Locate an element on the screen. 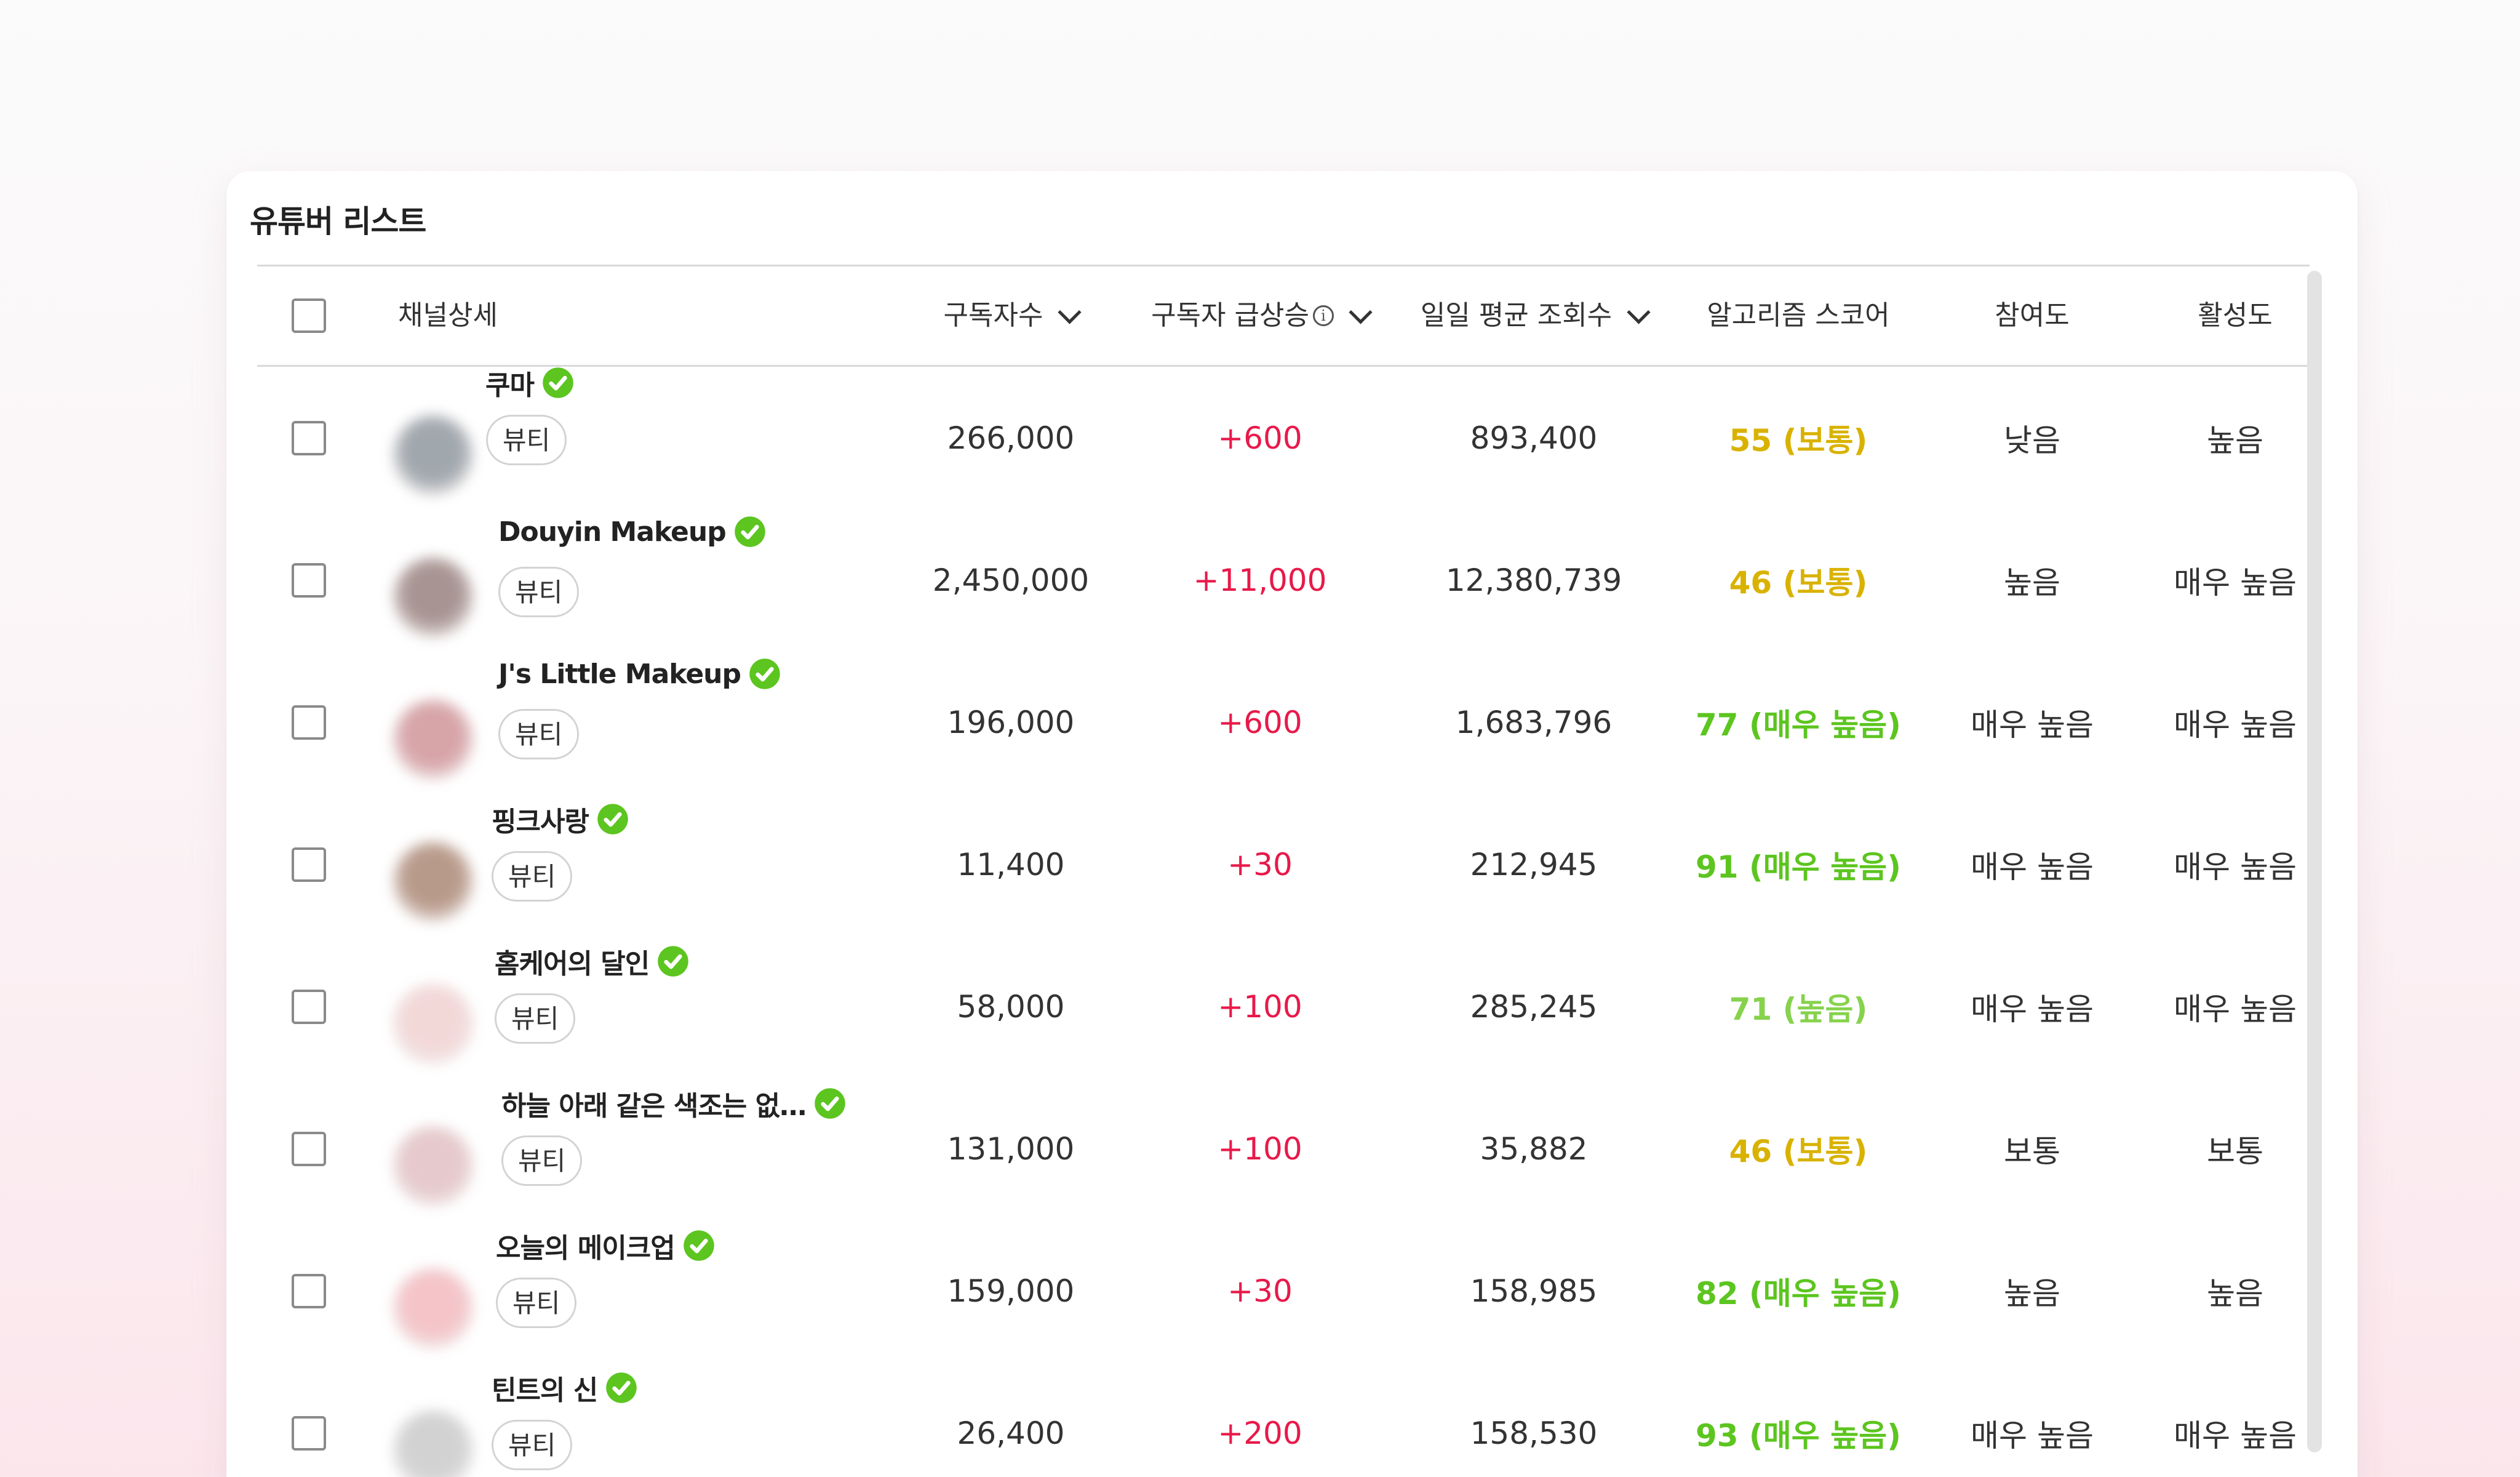 This screenshot has height=1477, width=2520. subscribers-cell: 131,000 is located at coordinates (1011, 1149).